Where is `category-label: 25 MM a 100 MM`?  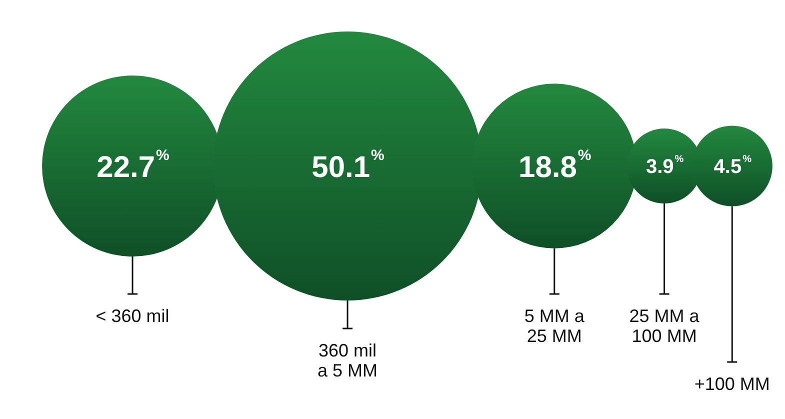 category-label: 25 MM a 100 MM is located at coordinates (664, 326).